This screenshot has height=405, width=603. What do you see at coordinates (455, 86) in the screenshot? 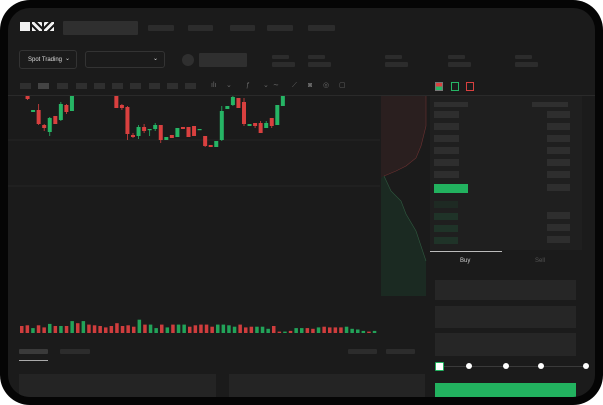
I see `orderbook-bids-icon` at bounding box center [455, 86].